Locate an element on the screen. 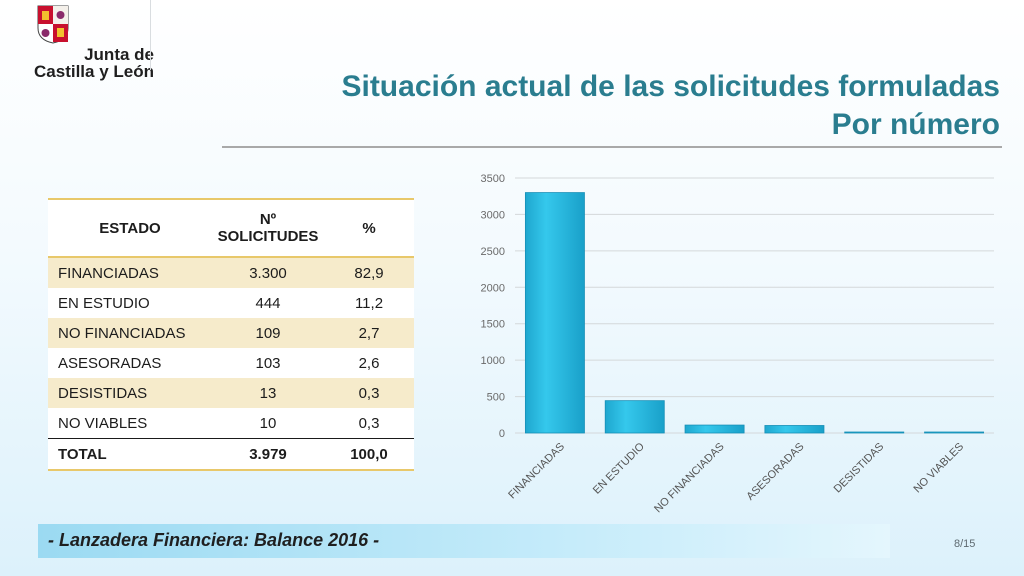 This screenshot has height=576, width=1024. bar-asesoradas is located at coordinates (794, 429).